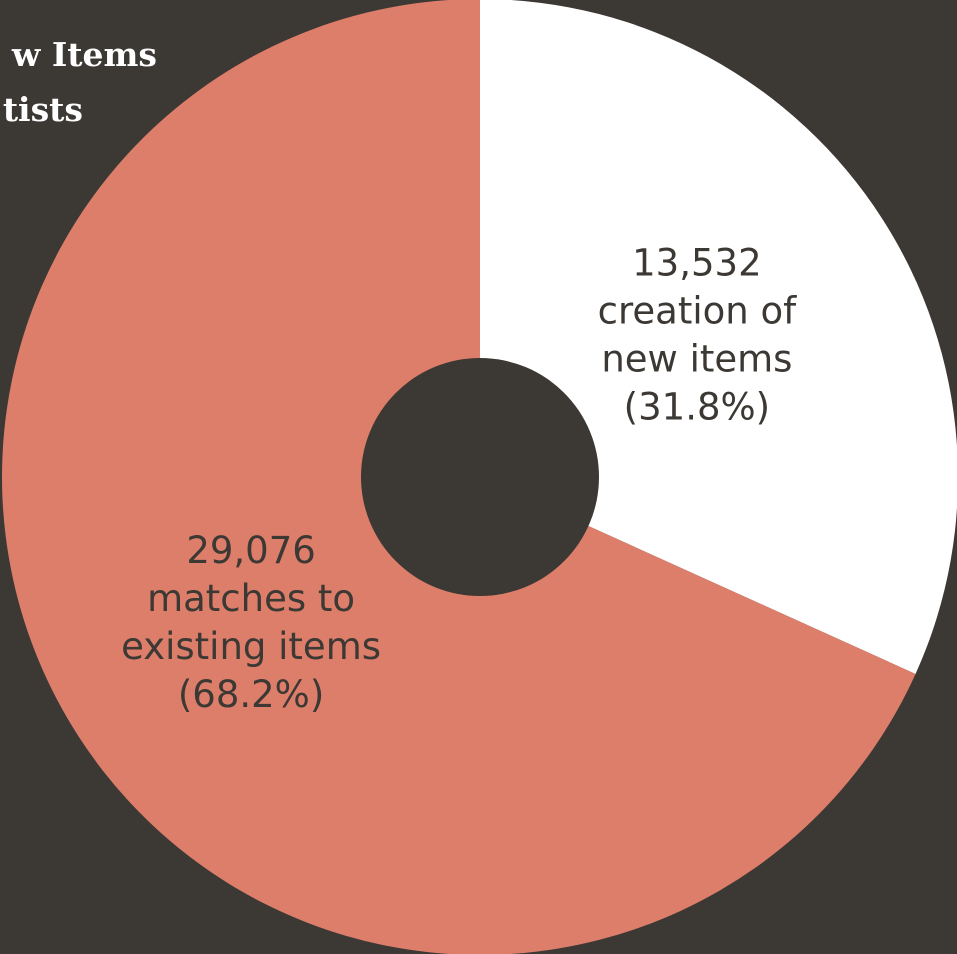 Image resolution: width=957 pixels, height=954 pixels. What do you see at coordinates (251, 646) in the screenshot?
I see `slice-2-label-line-3: existing items` at bounding box center [251, 646].